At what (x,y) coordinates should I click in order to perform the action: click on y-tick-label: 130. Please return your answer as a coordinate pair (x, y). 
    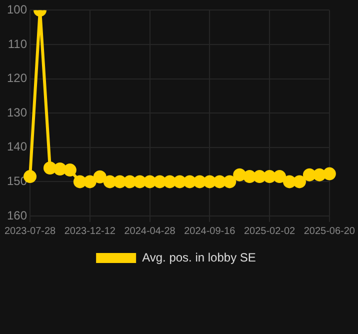
    Looking at the image, I should click on (17, 112).